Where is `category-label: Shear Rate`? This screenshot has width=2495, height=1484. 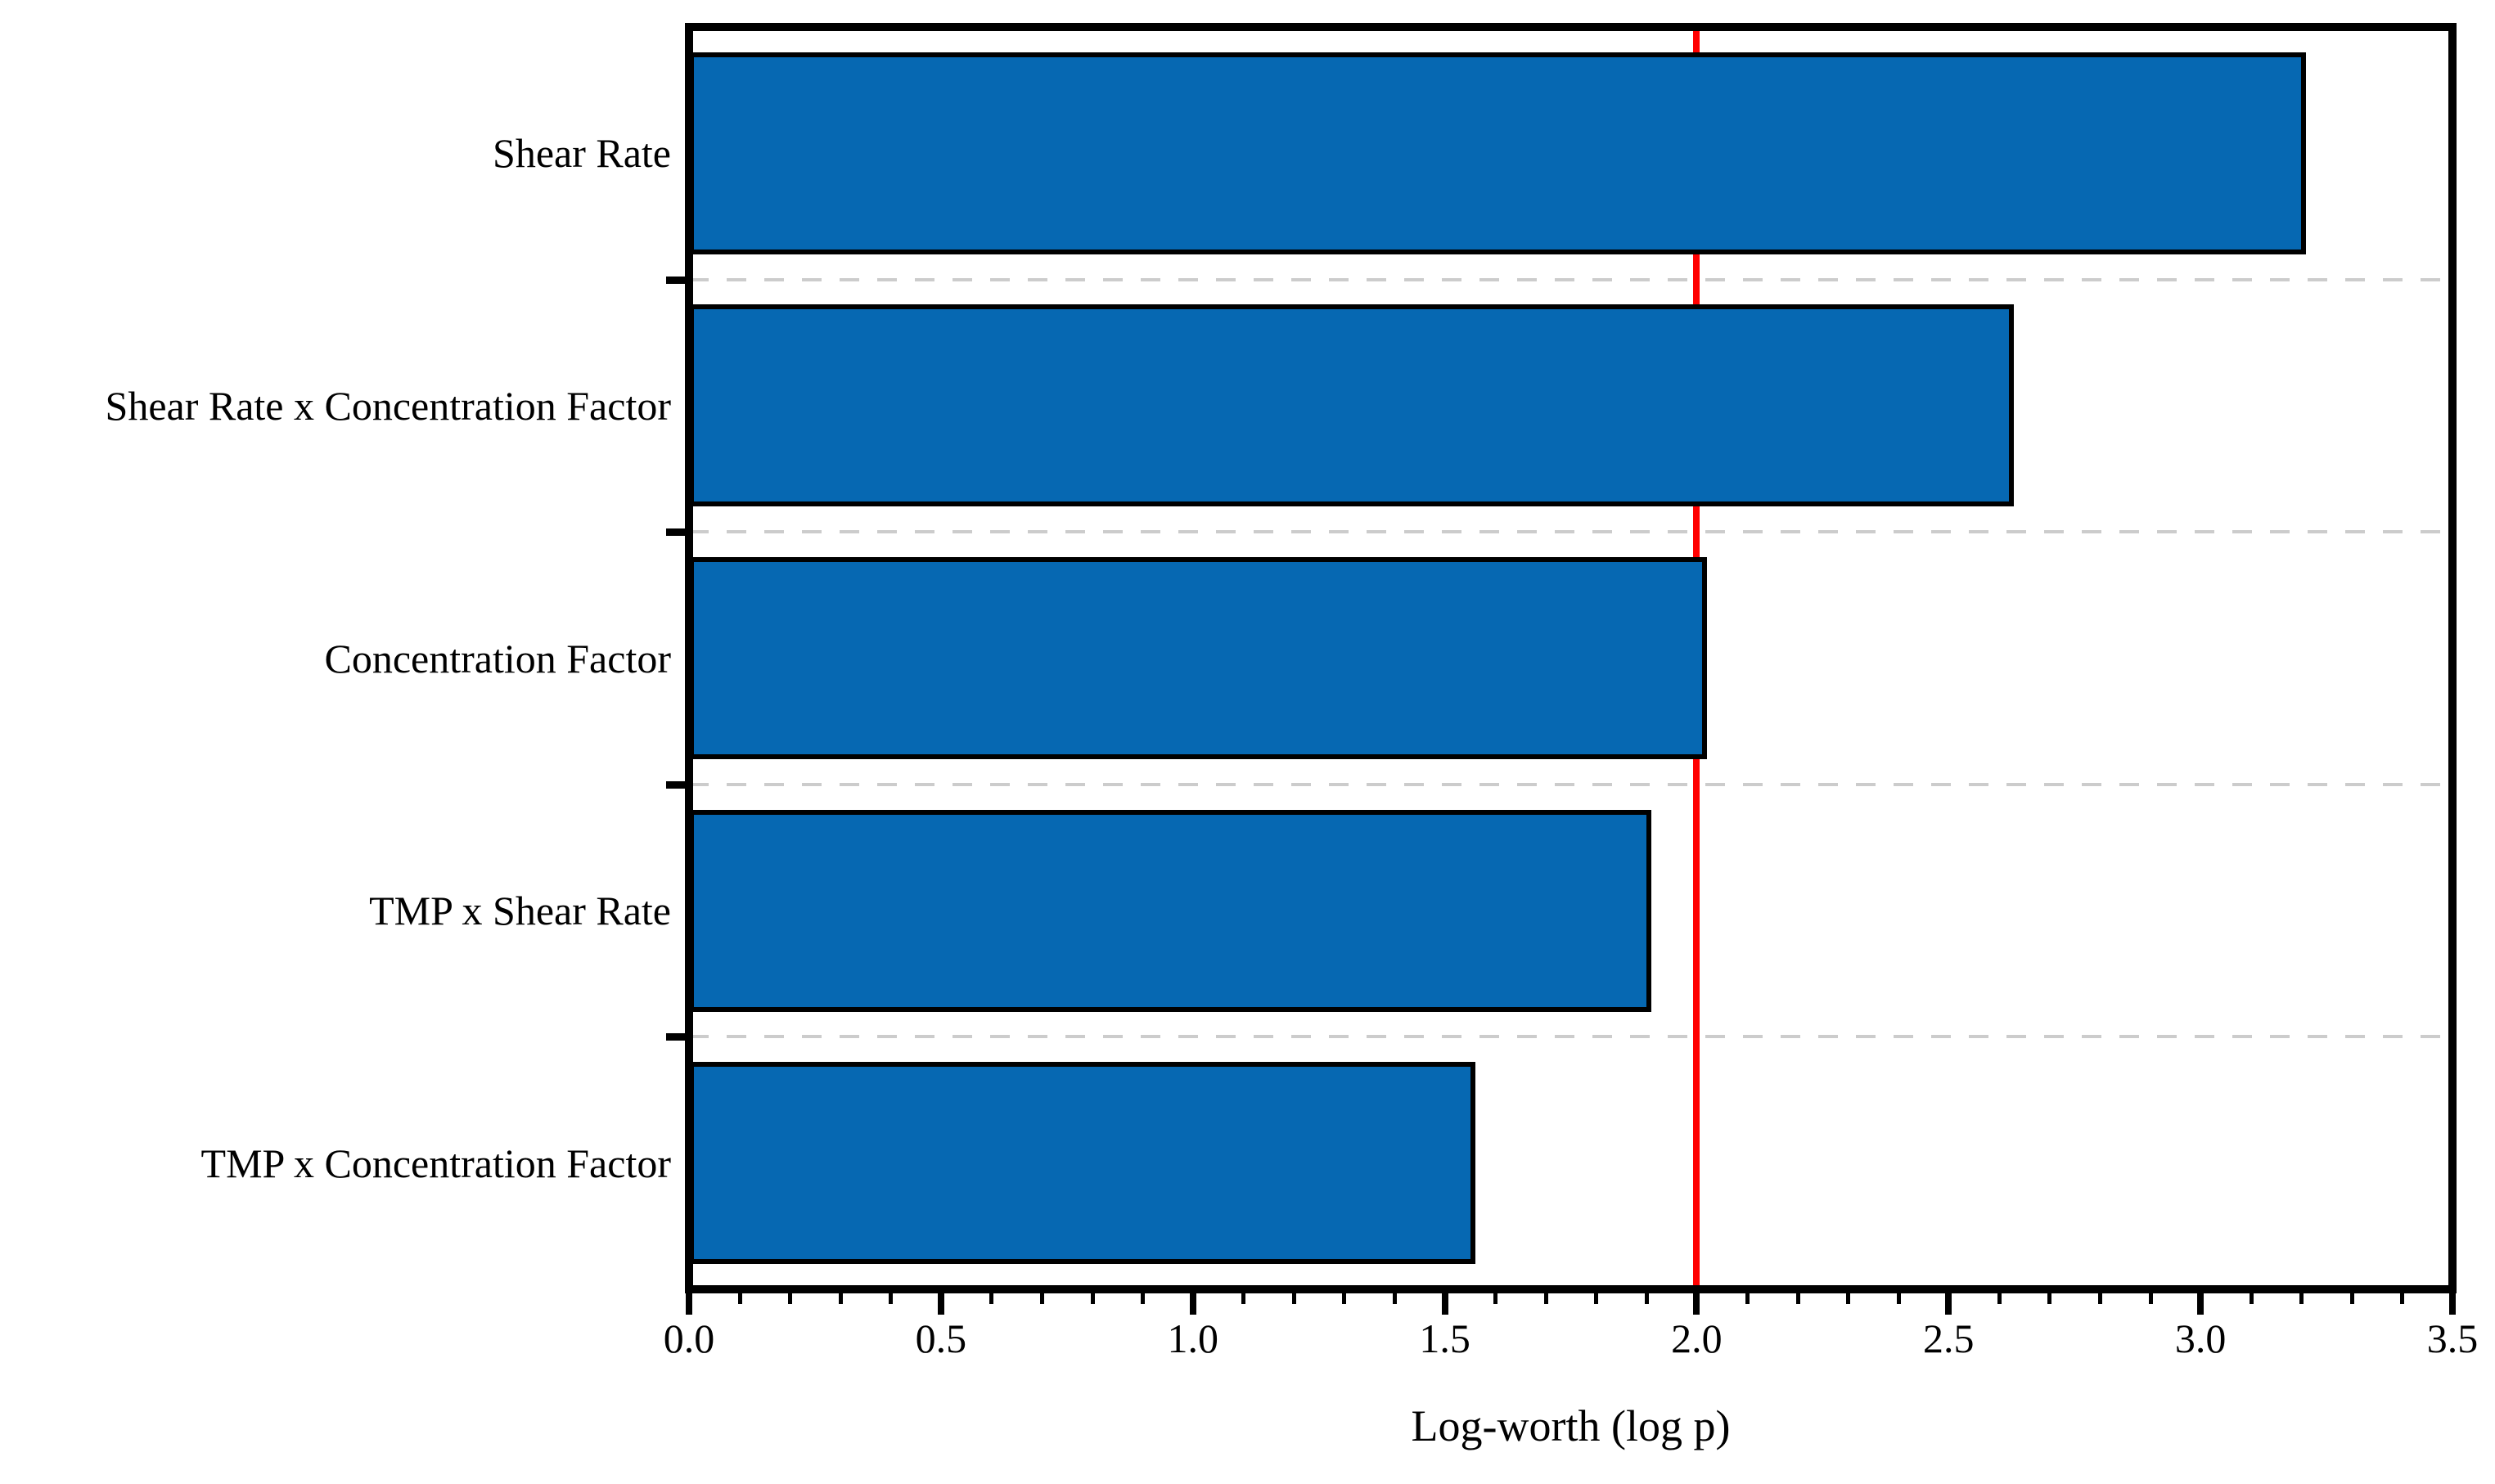
category-label: Shear Rate is located at coordinates (582, 153).